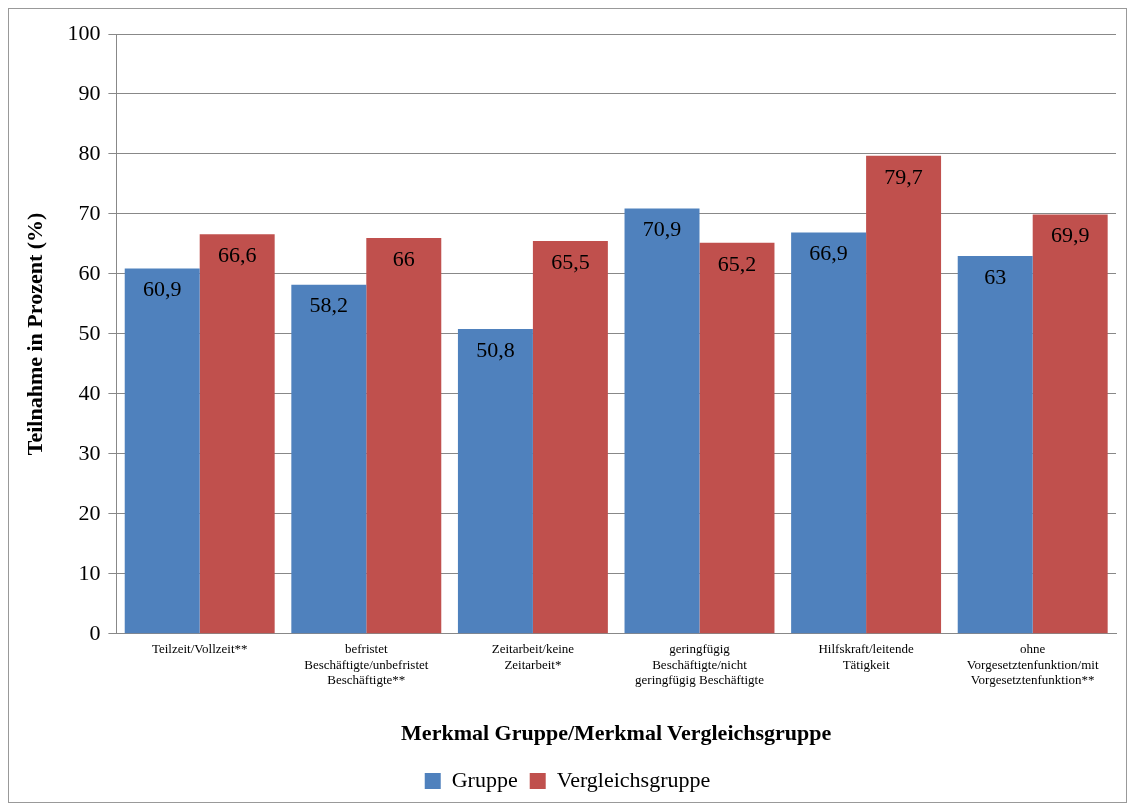 This screenshot has width=1135, height=811. What do you see at coordinates (700, 664) in the screenshot?
I see `x-tick-label: geringfügig Beschäftigte/nicht geringfügig Beschäftigte` at bounding box center [700, 664].